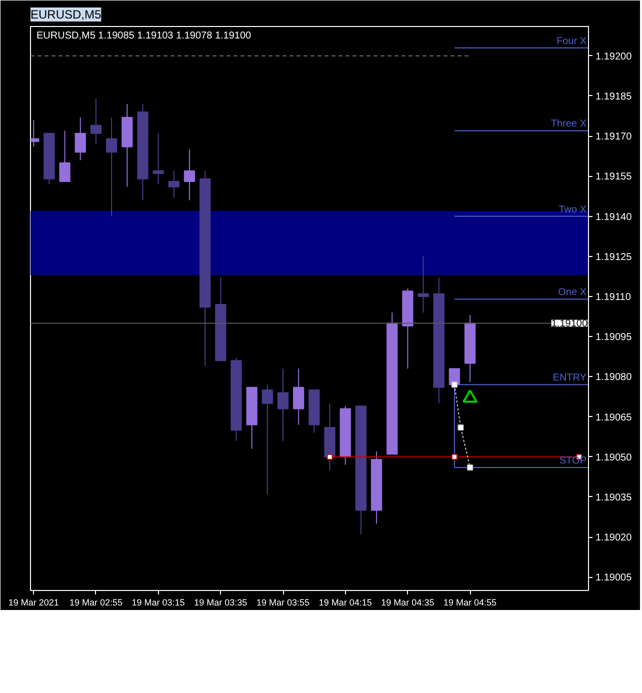  I want to click on y-tick-label: 1.19035, so click(614, 498).